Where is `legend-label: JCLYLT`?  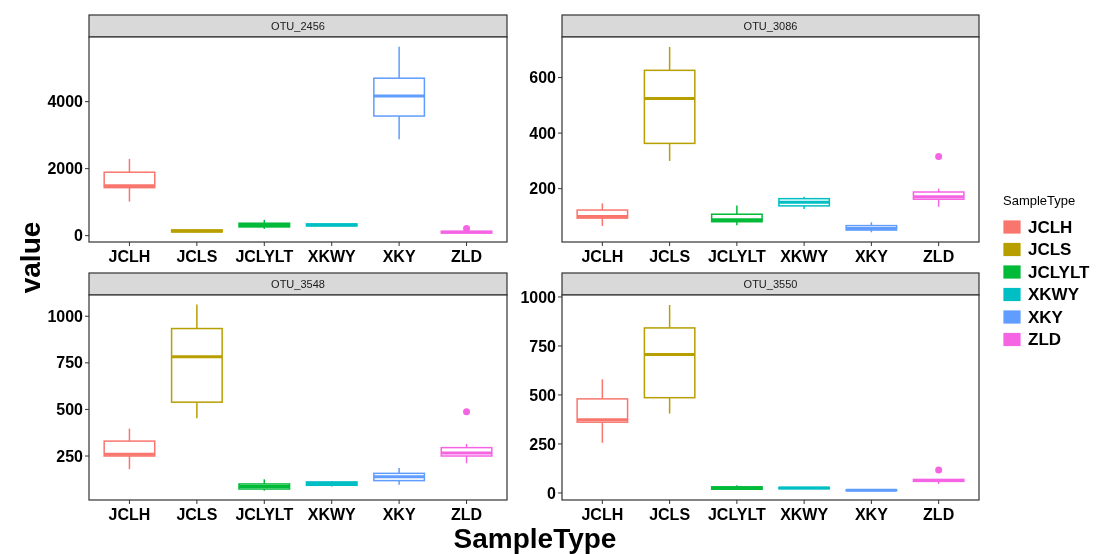
legend-label: JCLYLT is located at coordinates (1059, 272).